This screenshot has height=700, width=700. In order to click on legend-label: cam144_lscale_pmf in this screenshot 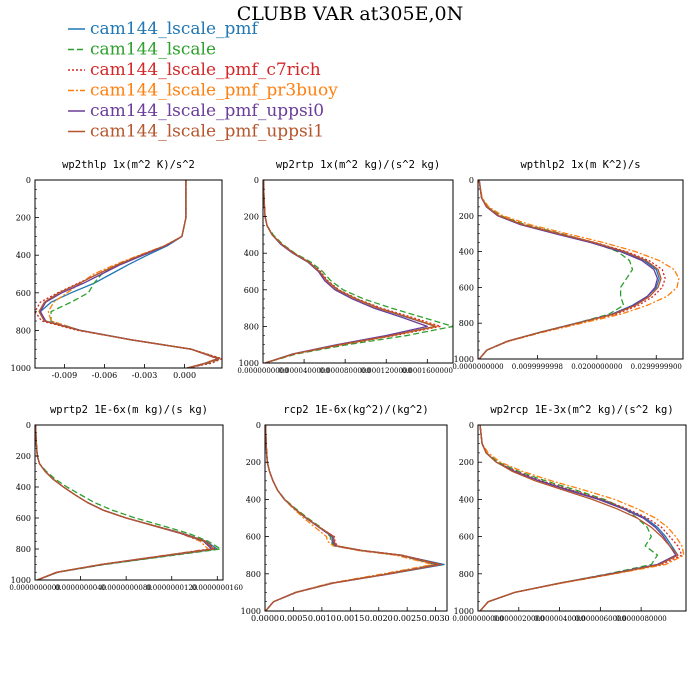, I will do `click(175, 29)`.